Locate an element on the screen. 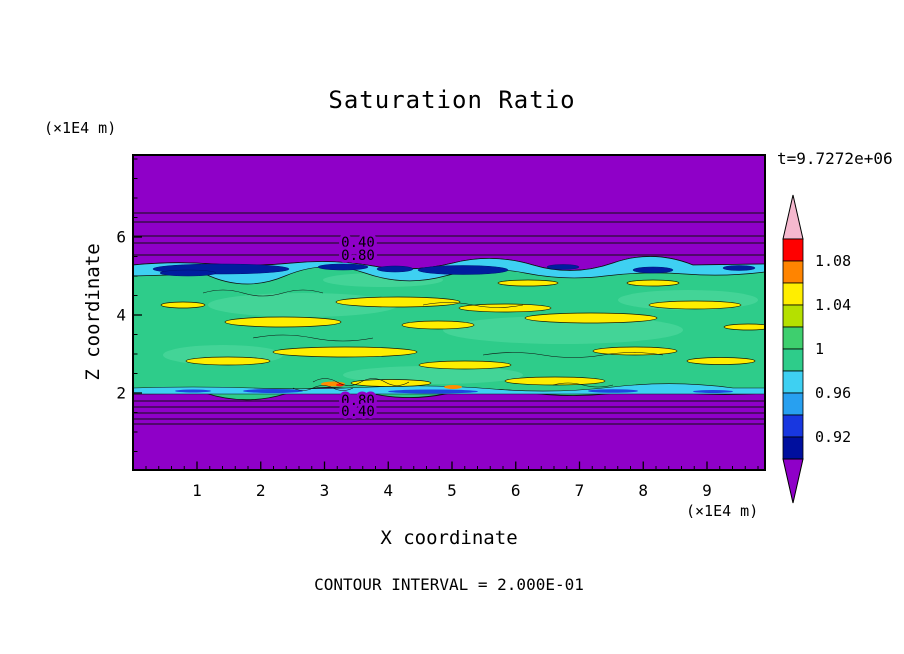 This screenshot has width=904, height=654. x-tick-label: 9 is located at coordinates (707, 490).